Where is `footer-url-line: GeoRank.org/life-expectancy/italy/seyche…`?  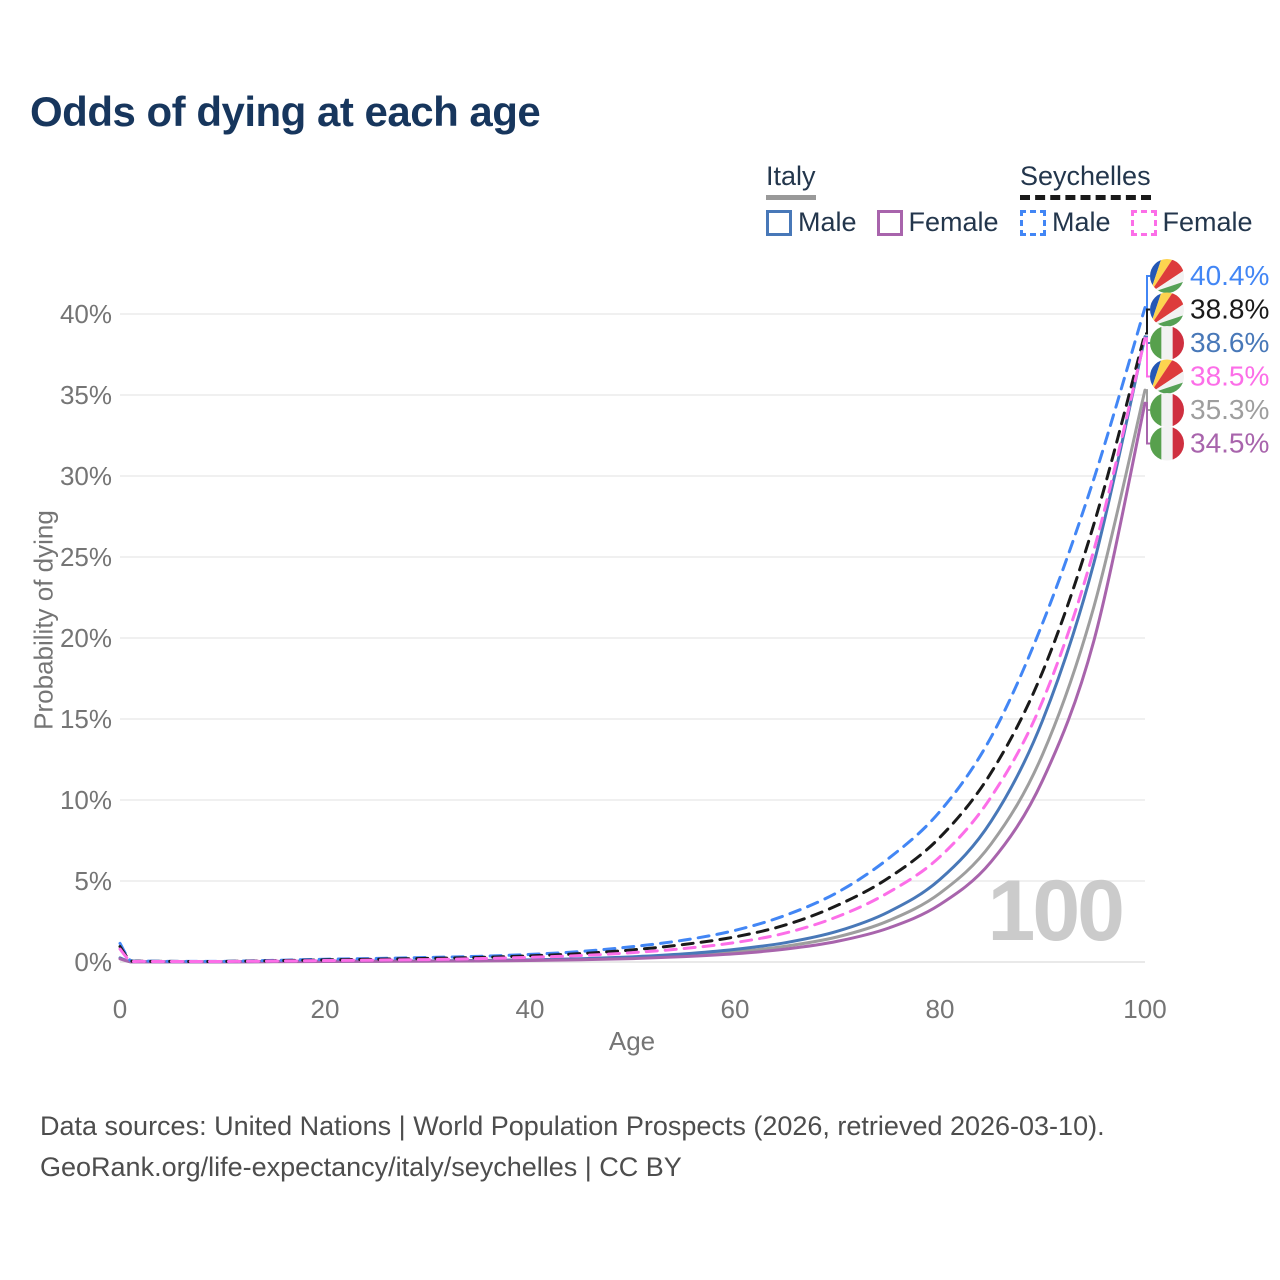
footer-url-line: GeoRank.org/life-expectancy/italy/seyche… is located at coordinates (361, 1167).